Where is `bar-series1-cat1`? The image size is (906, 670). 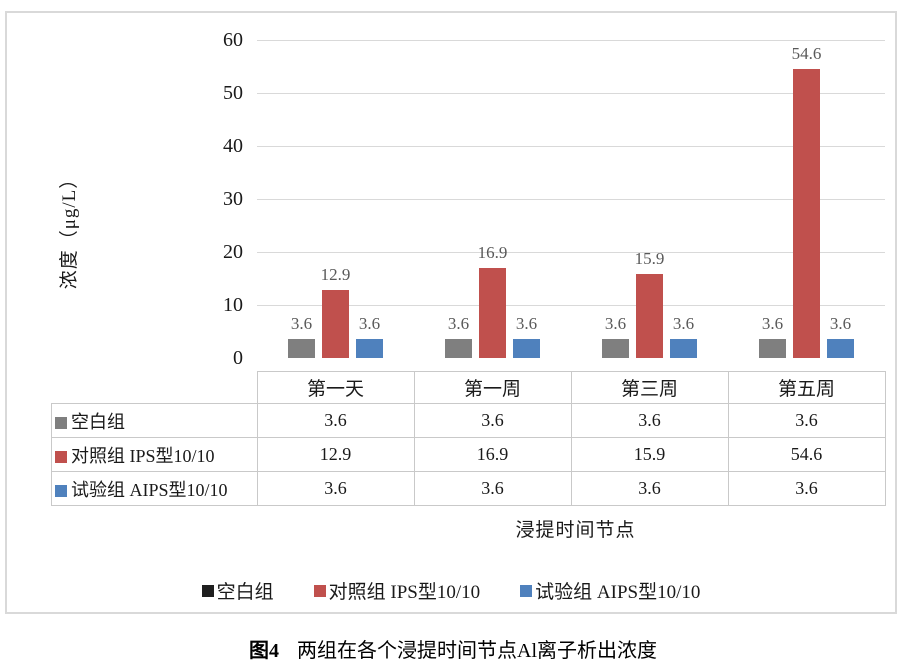
bar-series1-cat1 is located at coordinates (492, 313).